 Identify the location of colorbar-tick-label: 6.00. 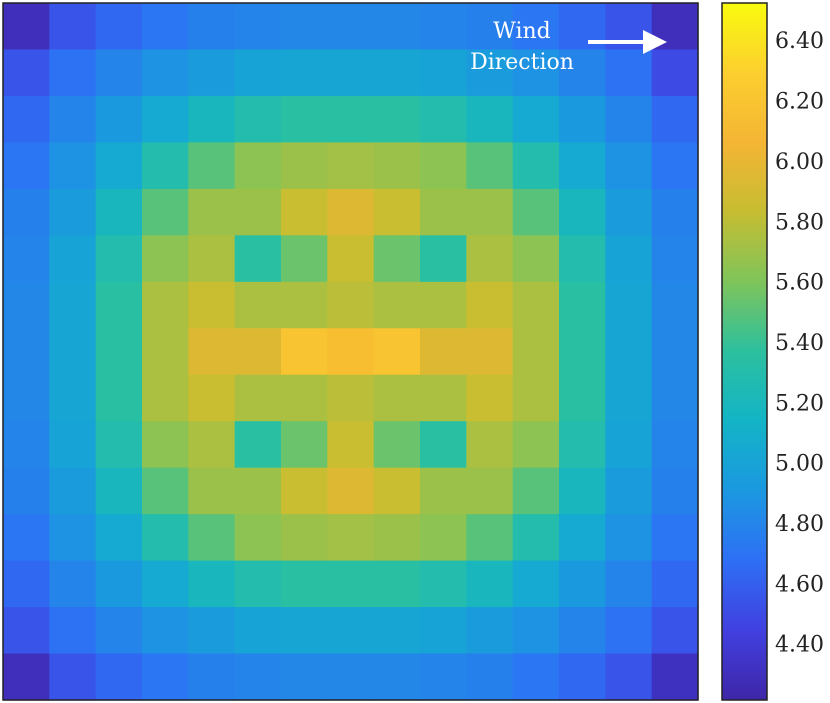
(799, 162).